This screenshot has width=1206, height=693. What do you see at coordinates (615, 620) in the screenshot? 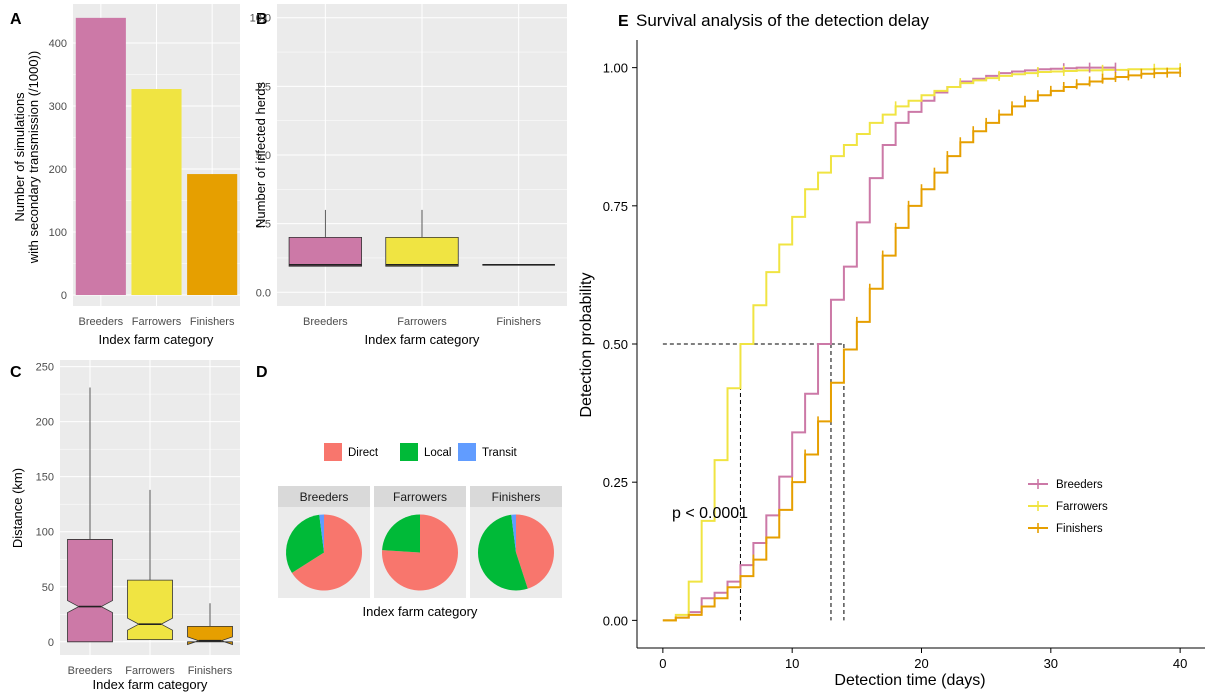
I see `panel-e-ytick-label: 0.00` at bounding box center [615, 620].